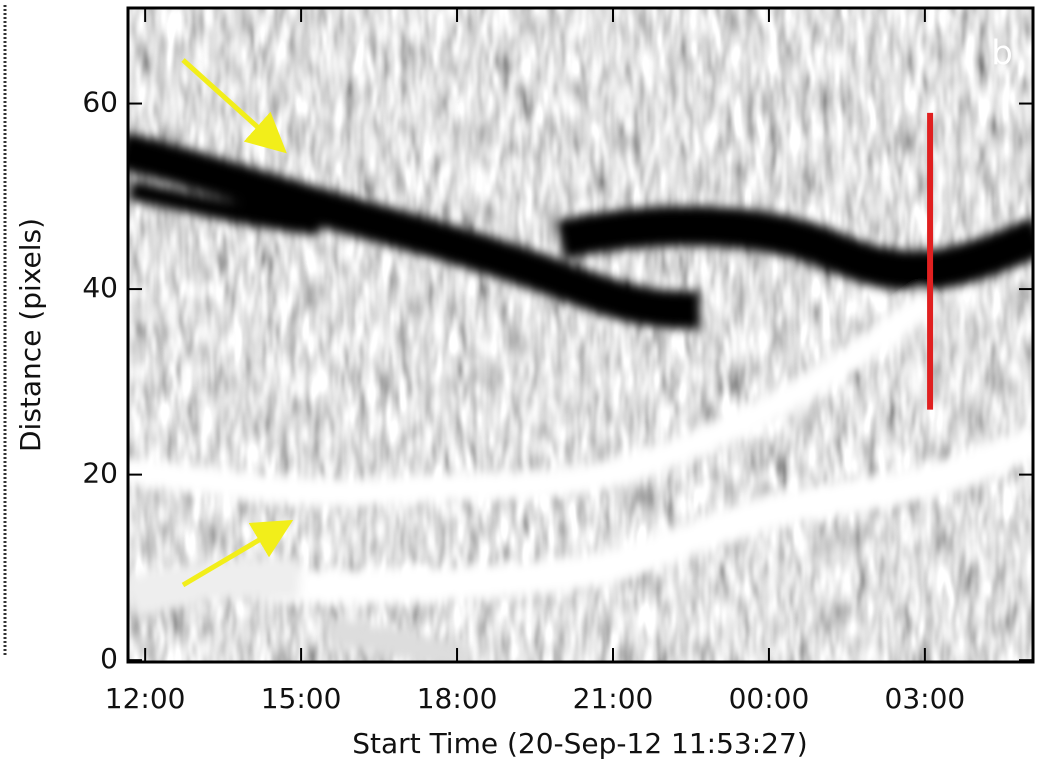 The height and width of the screenshot is (762, 1046). What do you see at coordinates (100, 473) in the screenshot?
I see `y-tick-label: 20` at bounding box center [100, 473].